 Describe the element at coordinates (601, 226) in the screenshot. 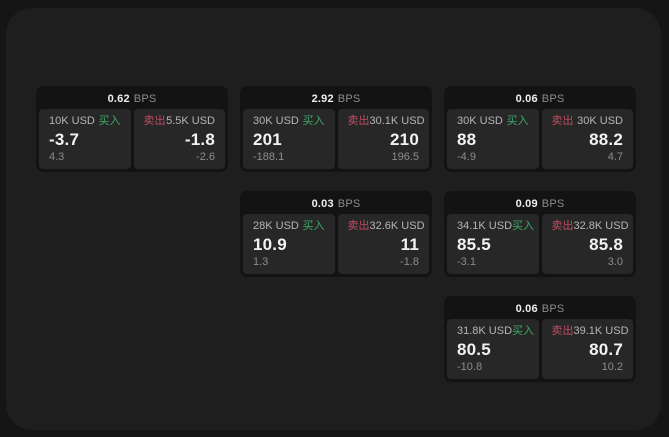

I see `sell-amount: 32.8K USD` at that location.